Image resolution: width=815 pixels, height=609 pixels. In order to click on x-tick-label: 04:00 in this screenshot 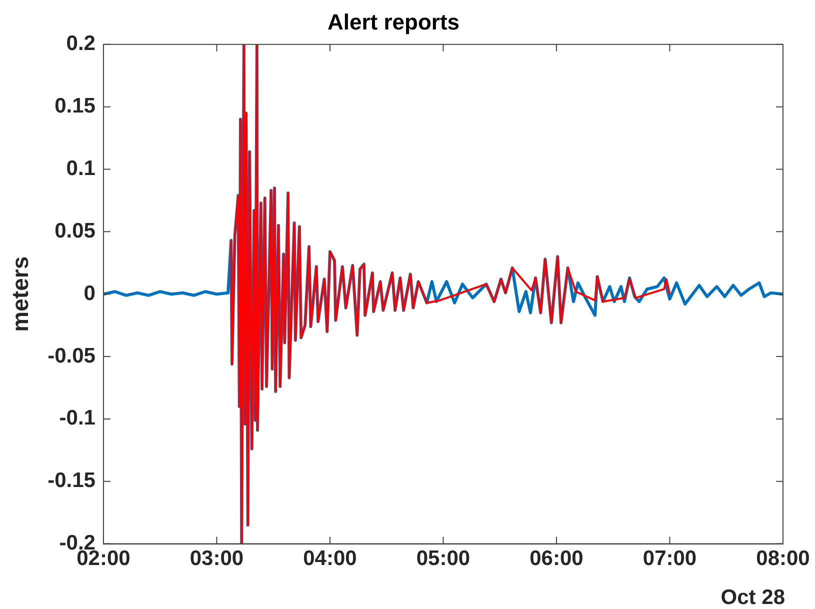, I will do `click(330, 558)`.